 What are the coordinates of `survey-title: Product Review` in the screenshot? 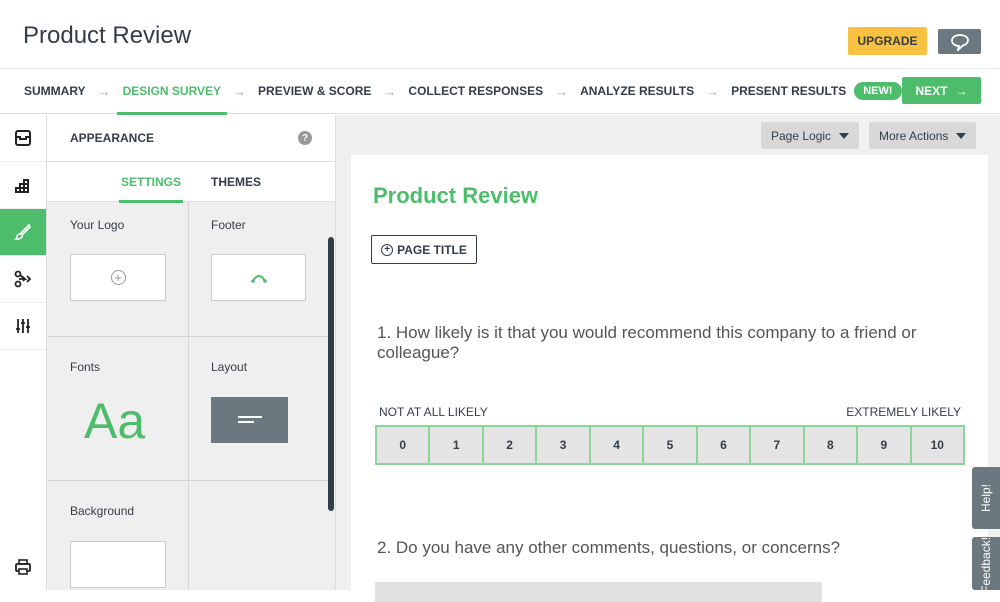 It's located at (456, 195).